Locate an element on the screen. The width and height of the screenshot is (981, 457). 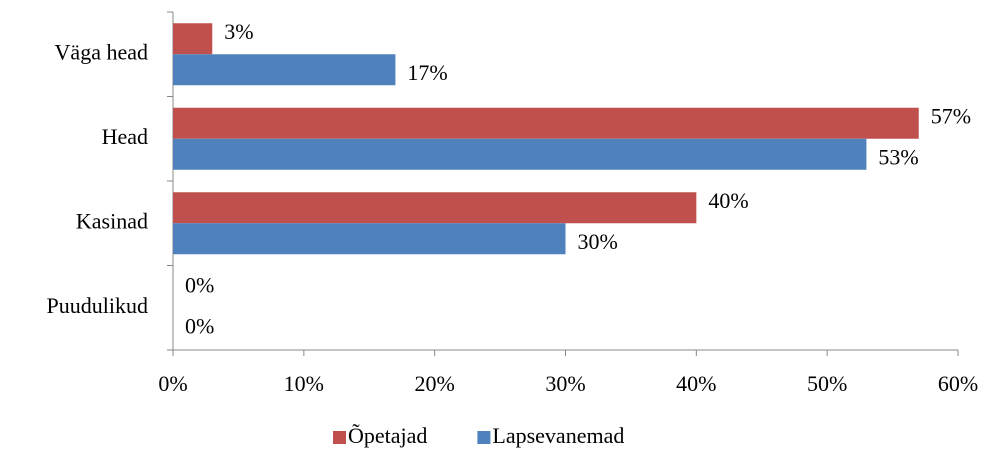
value-label: 3% is located at coordinates (238, 31).